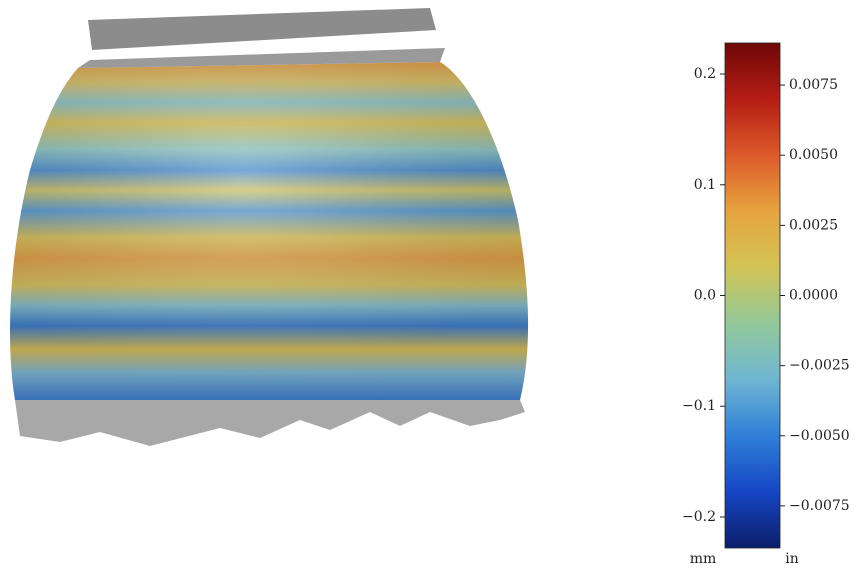 The height and width of the screenshot is (570, 863). Describe the element at coordinates (261, 58) in the screenshot. I see `rim` at that location.